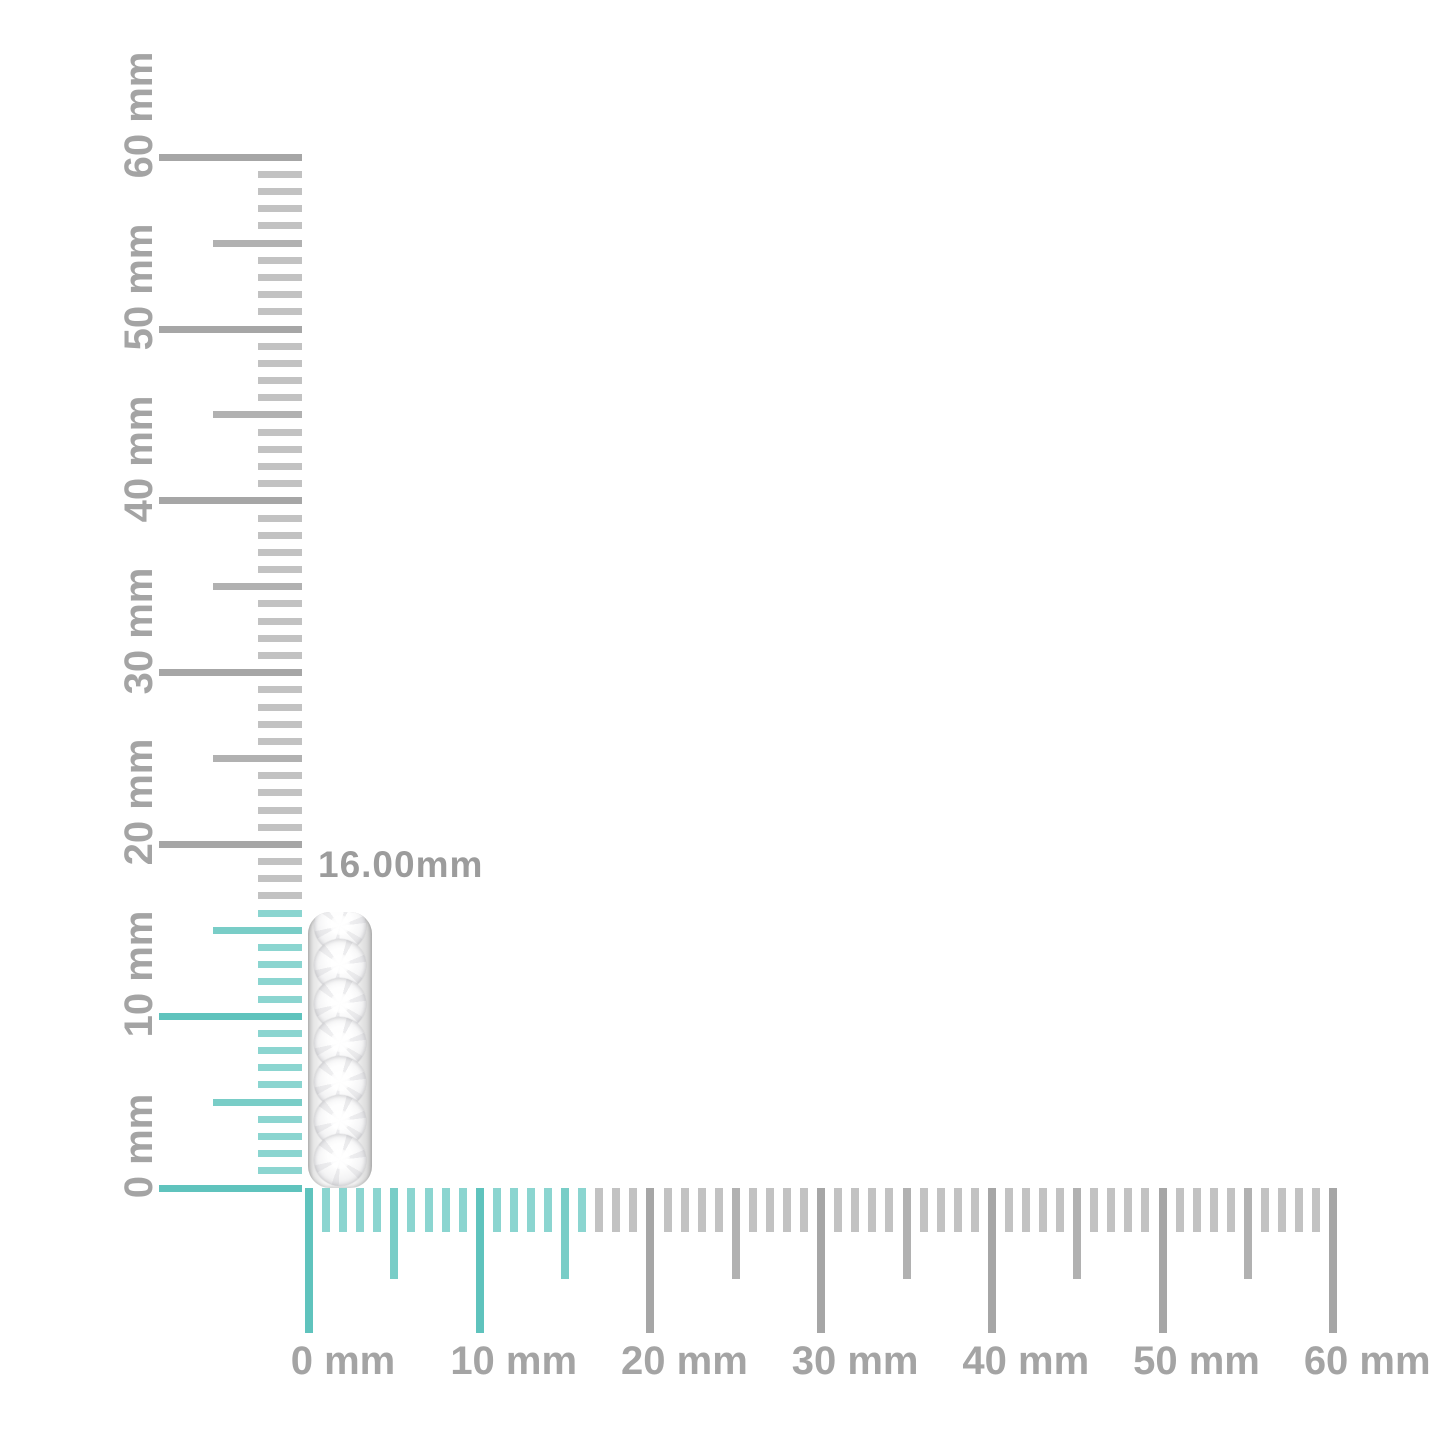  Describe the element at coordinates (343, 1361) in the screenshot. I see `horizontal-ruler-label: 0 mm` at that location.